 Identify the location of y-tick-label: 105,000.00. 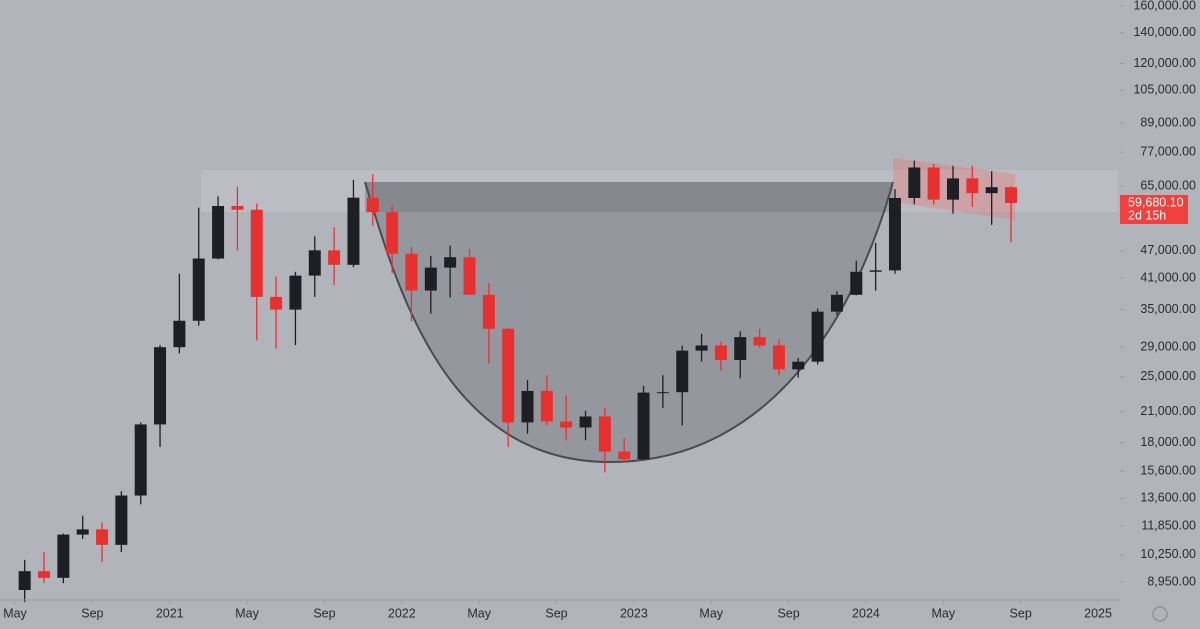
(1164, 89).